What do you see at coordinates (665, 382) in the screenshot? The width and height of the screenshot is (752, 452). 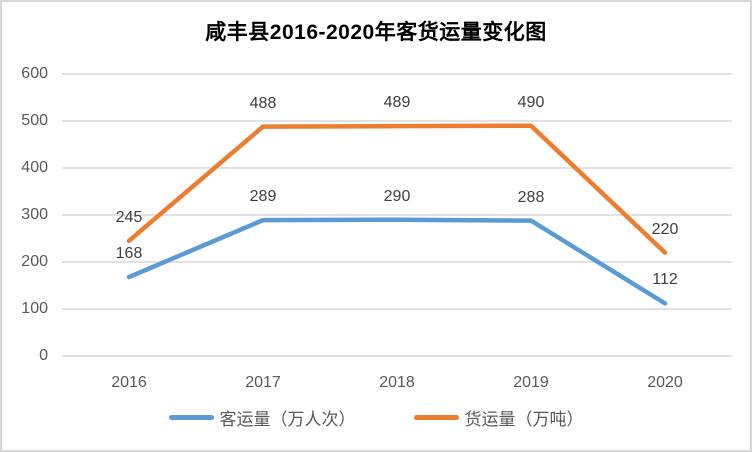 I see `x-axis-label: 2020` at bounding box center [665, 382].